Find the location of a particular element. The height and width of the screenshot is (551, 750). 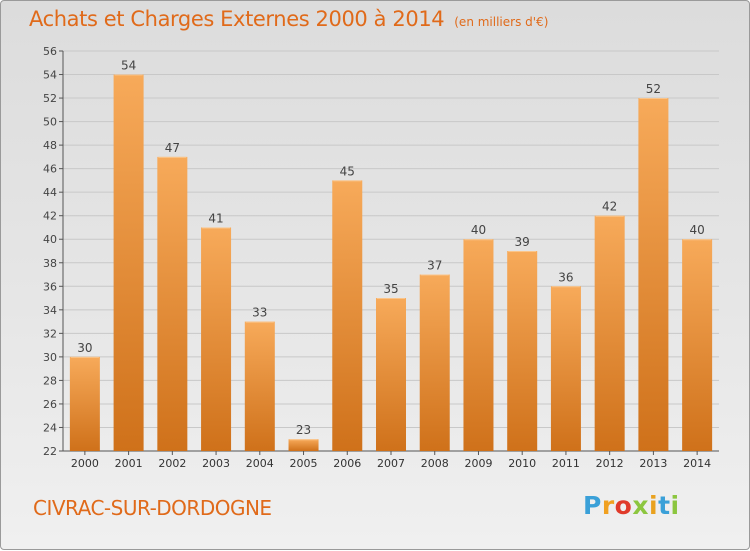

bar-2000 is located at coordinates (84, 403).